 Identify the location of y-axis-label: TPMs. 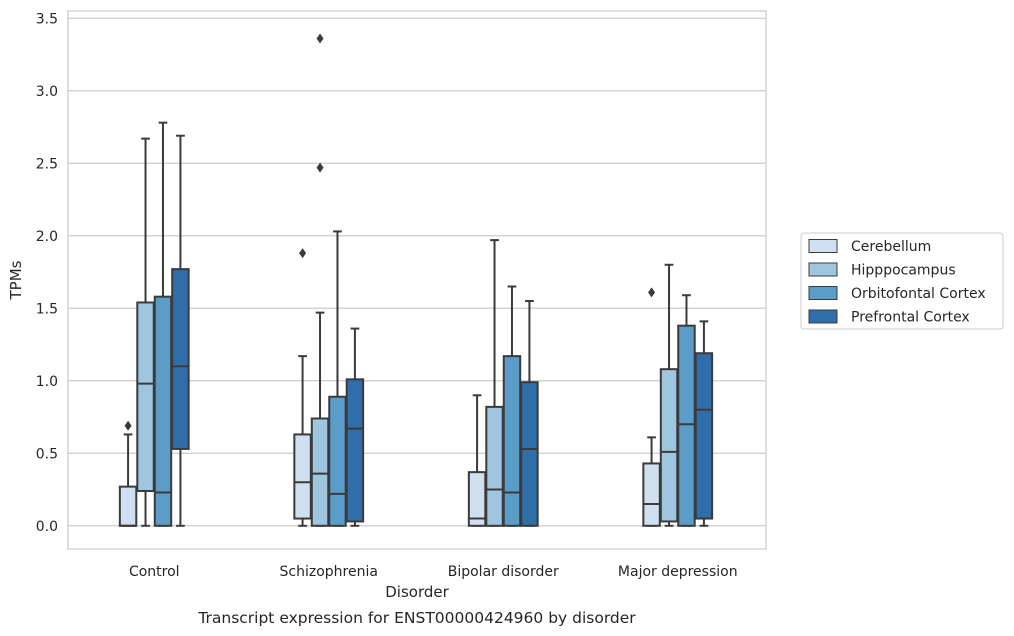
(16, 280).